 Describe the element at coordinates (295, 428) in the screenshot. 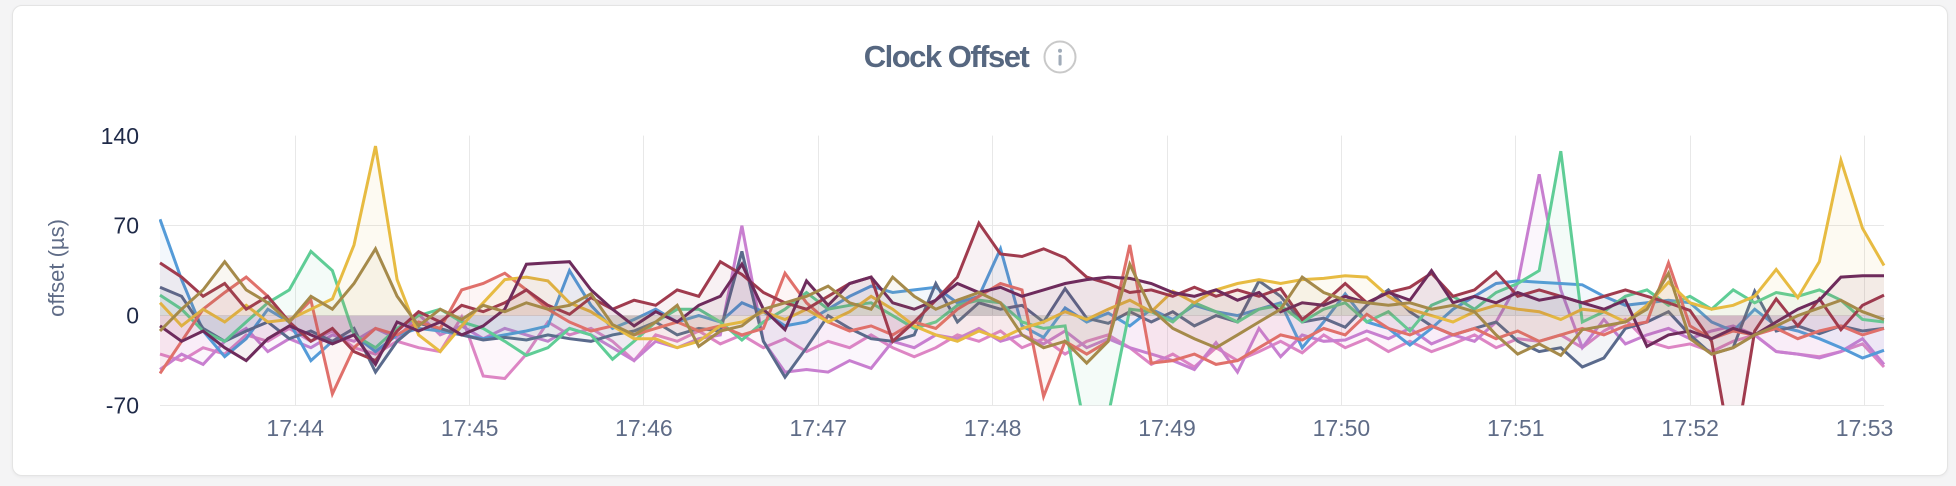

I see `svg-text: 17:44` at that location.